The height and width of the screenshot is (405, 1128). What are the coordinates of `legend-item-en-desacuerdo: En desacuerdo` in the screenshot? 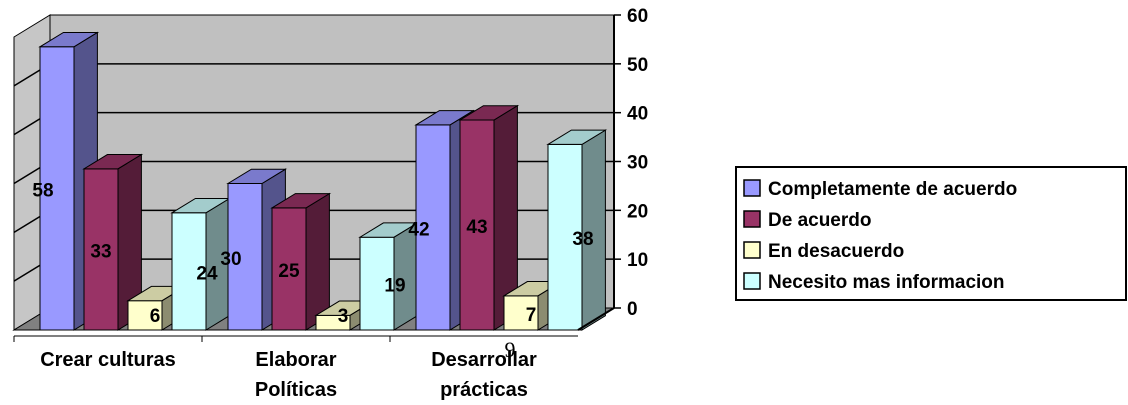 It's located at (823, 251).